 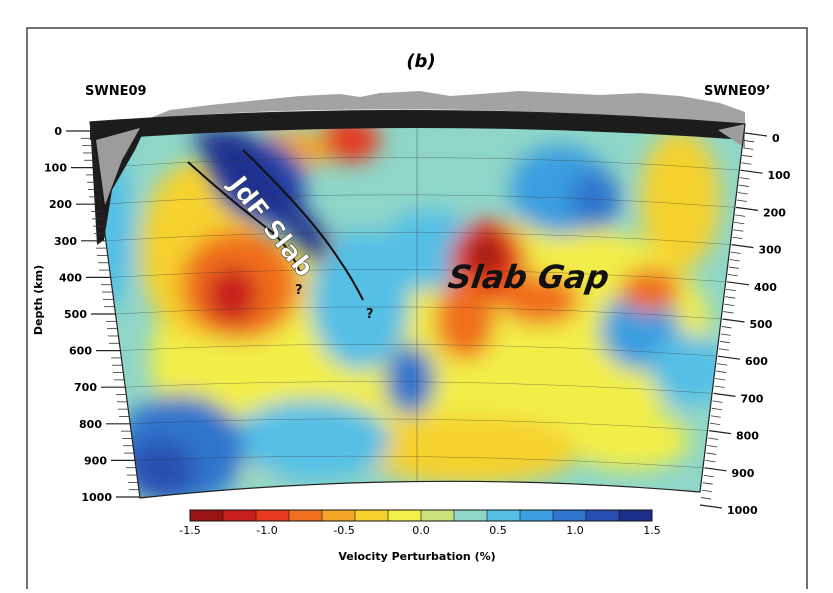 What do you see at coordinates (60, 204) in the screenshot?
I see `depth-tick-label-left: 200` at bounding box center [60, 204].